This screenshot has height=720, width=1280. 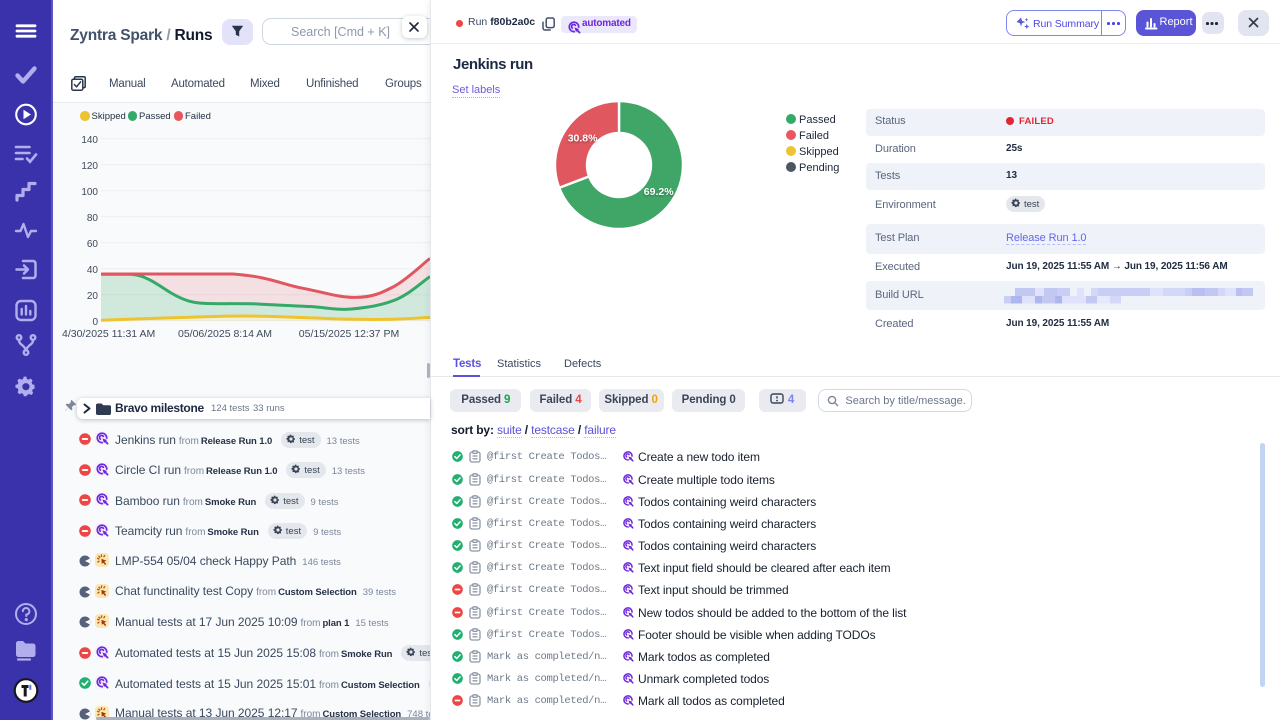 I want to click on svg-text: 20, so click(x=93, y=296).